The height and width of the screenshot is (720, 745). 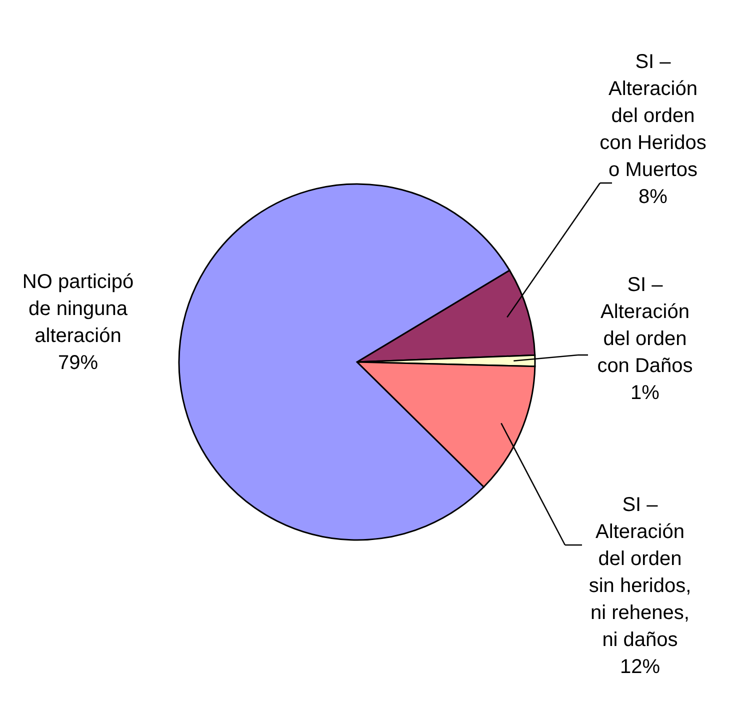 I want to click on slice-label: SI – Alteración del orden con Heridos o Muertos, so click(x=653, y=116).